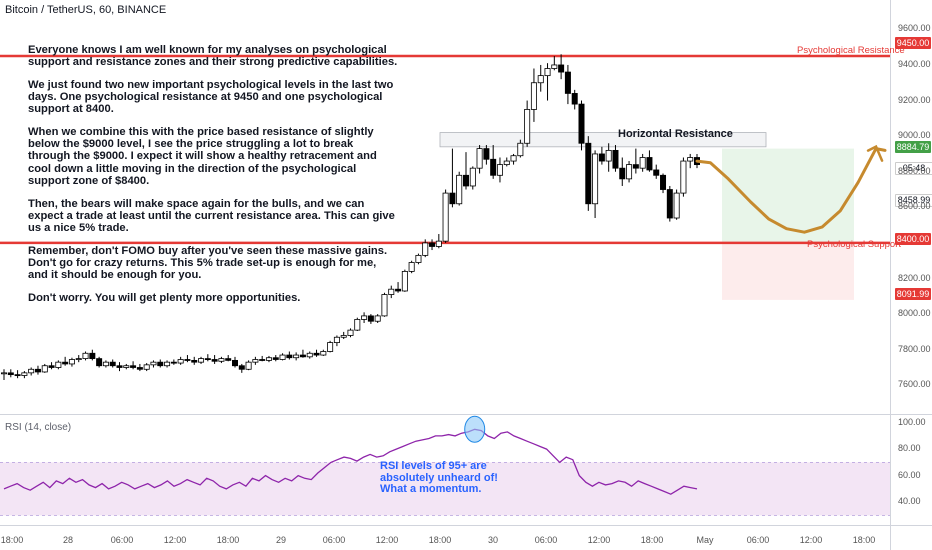 The height and width of the screenshot is (550, 932). Describe the element at coordinates (705, 540) in the screenshot. I see `time-axis-tick: May` at that location.